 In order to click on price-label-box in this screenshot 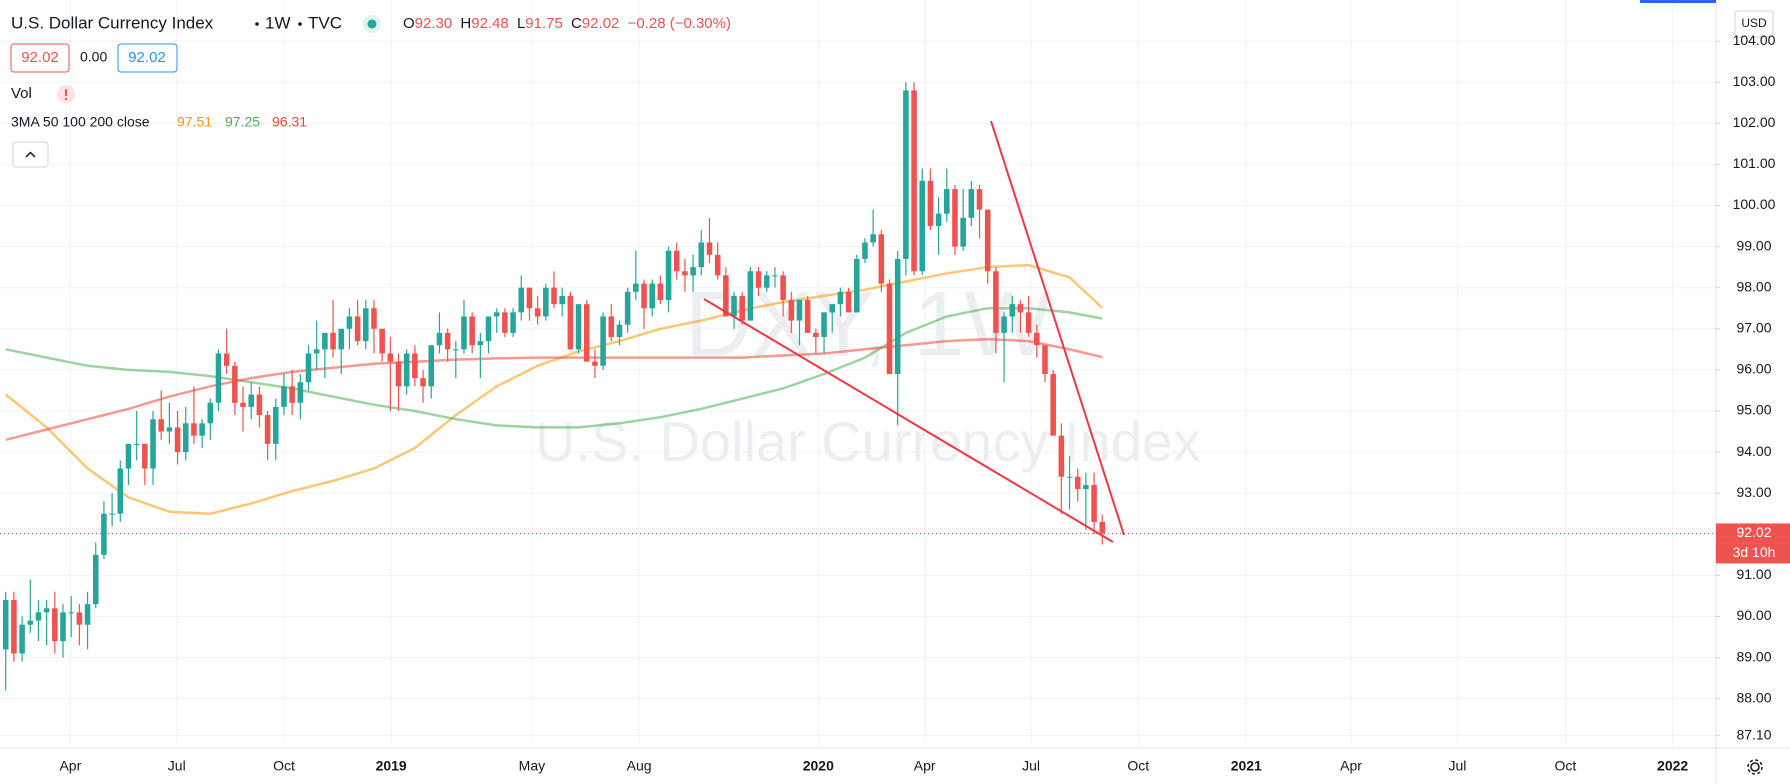, I will do `click(1753, 533)`.